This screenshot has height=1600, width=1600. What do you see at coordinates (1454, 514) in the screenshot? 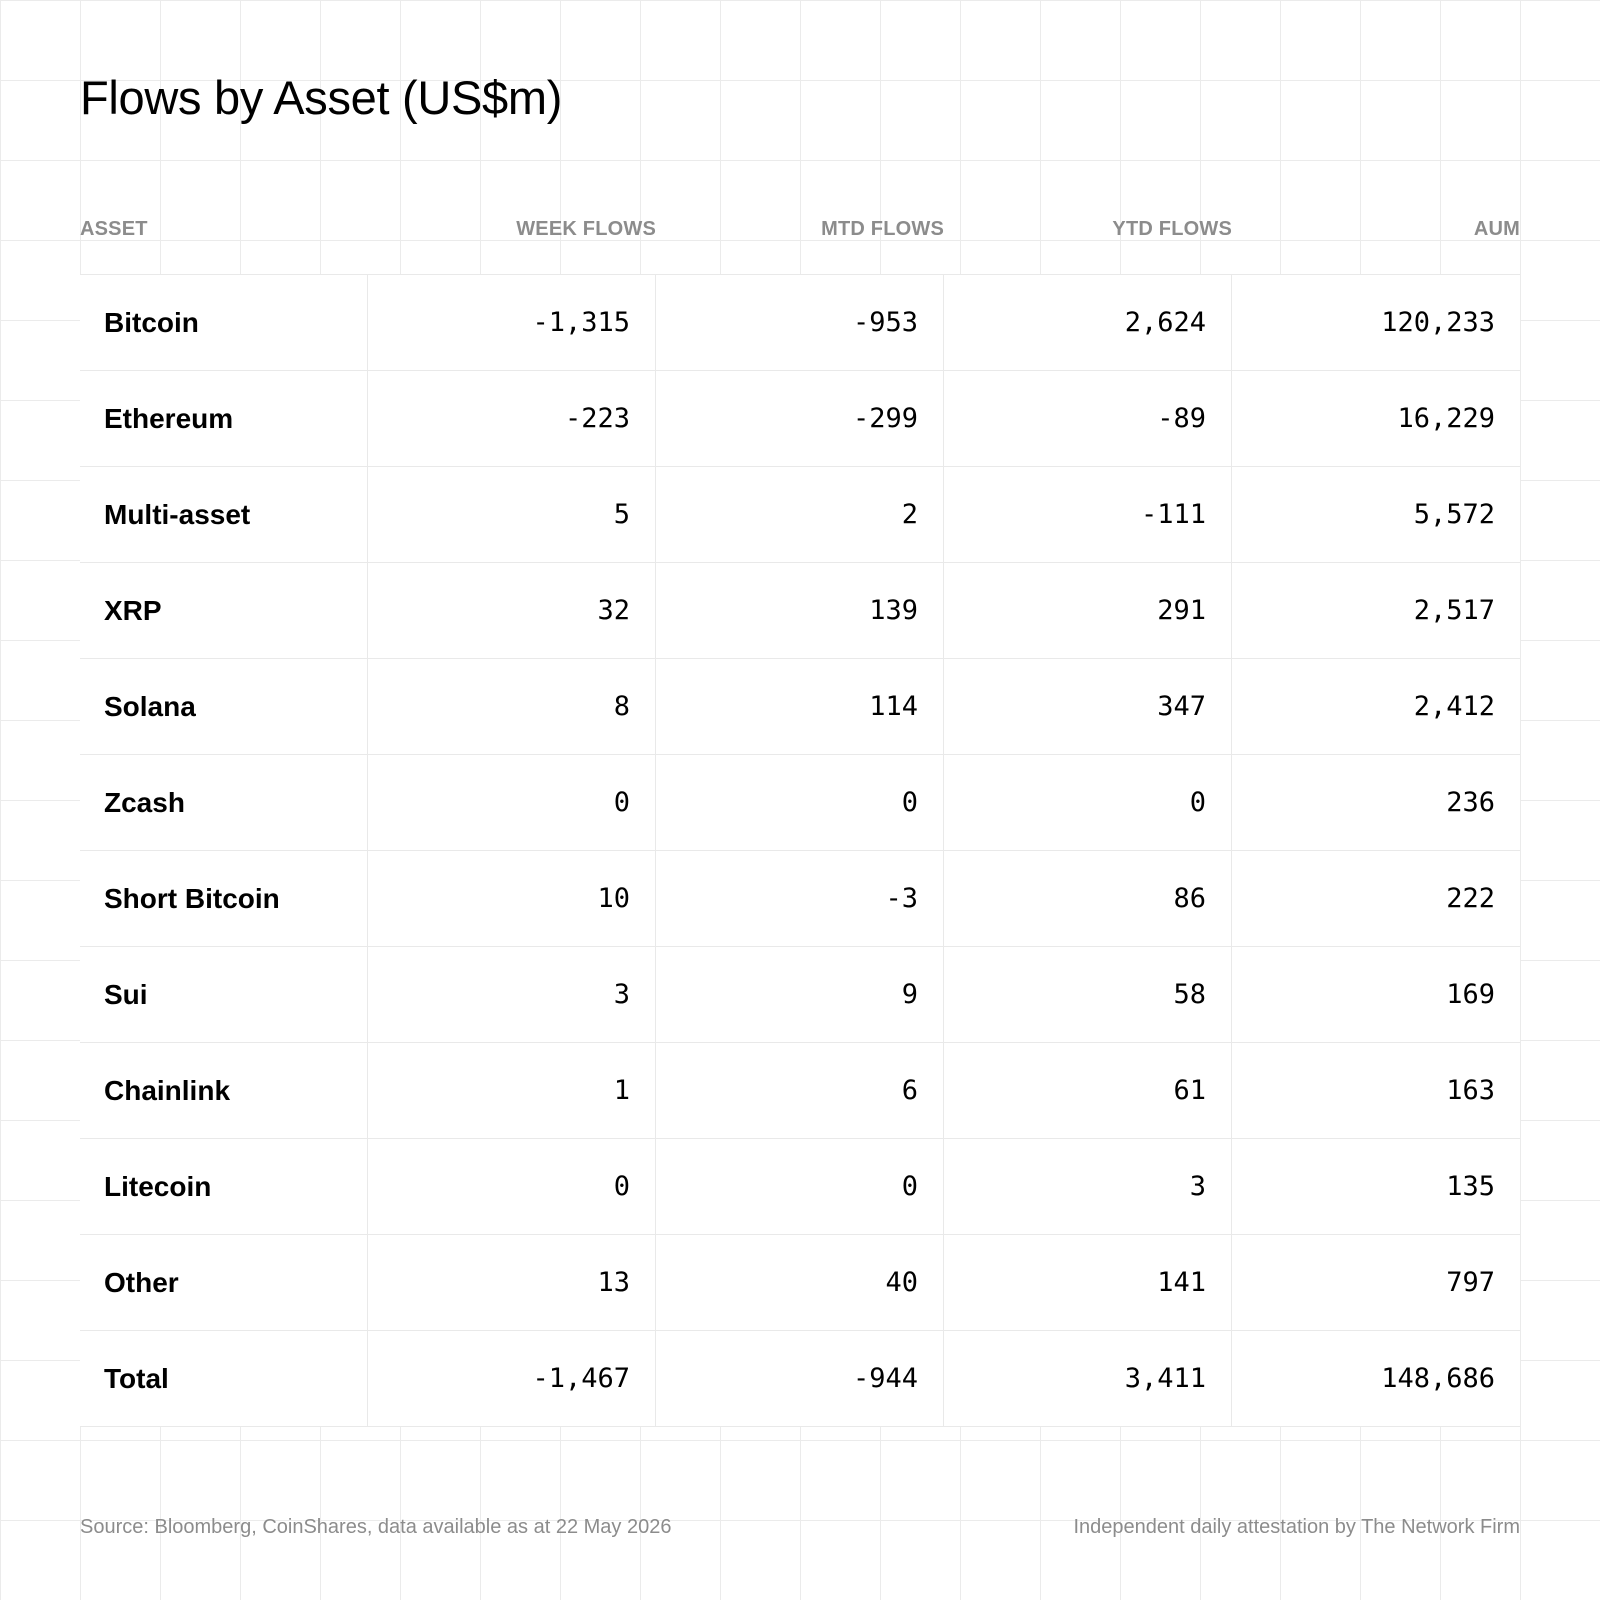
I see `value-cell: 5,572` at bounding box center [1454, 514].